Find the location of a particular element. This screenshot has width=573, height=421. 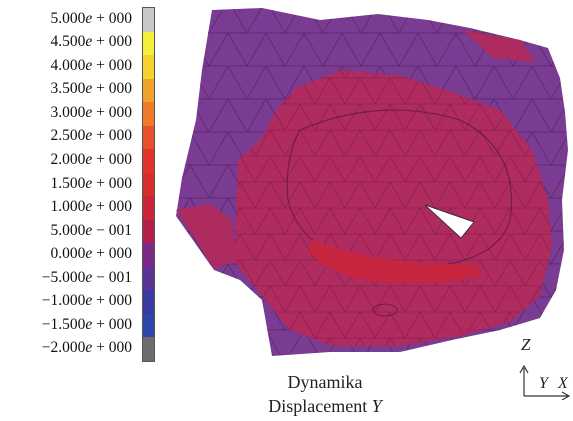

legend-label: −1.000e + 000 is located at coordinates (86, 301).